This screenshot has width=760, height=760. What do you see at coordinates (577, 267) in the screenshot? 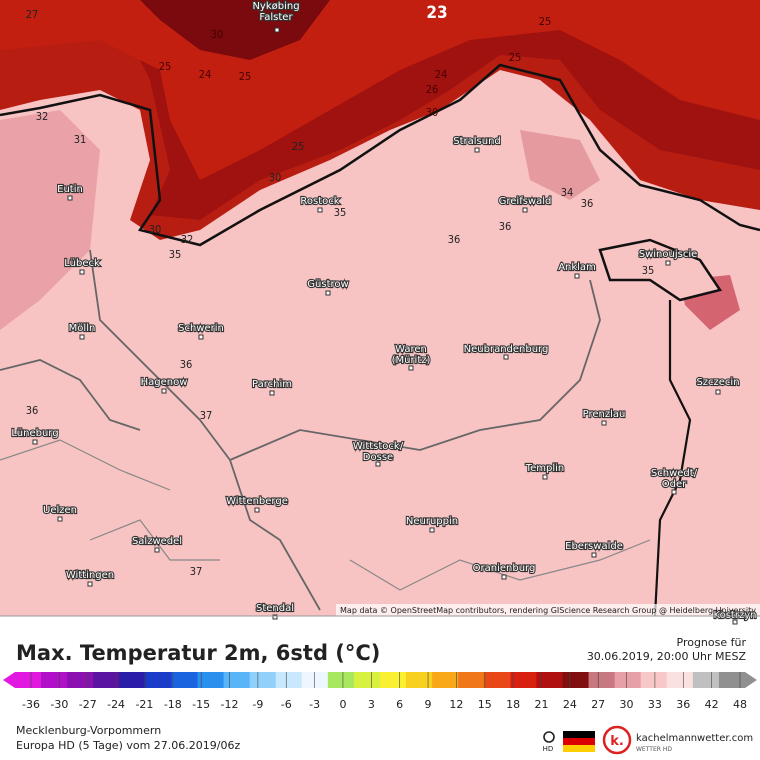
I see `city-label: Anklam` at bounding box center [577, 267].